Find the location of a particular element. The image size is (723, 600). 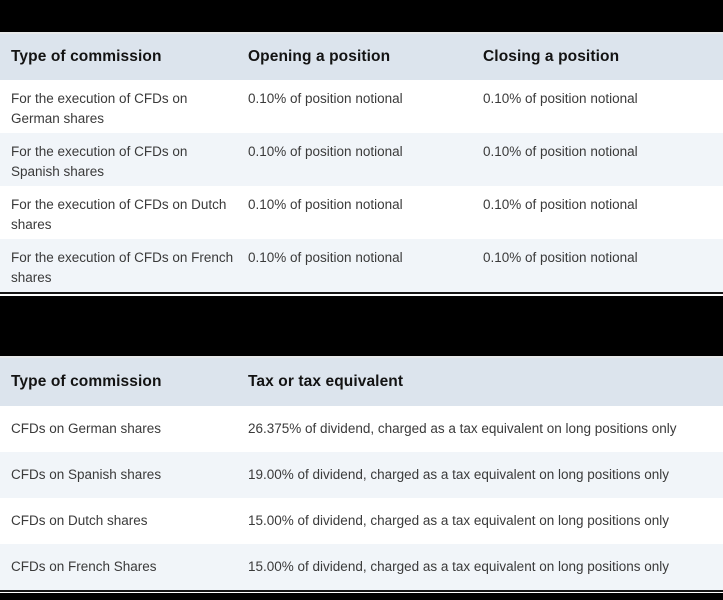

column-header-opening: Opening a position is located at coordinates (319, 56).